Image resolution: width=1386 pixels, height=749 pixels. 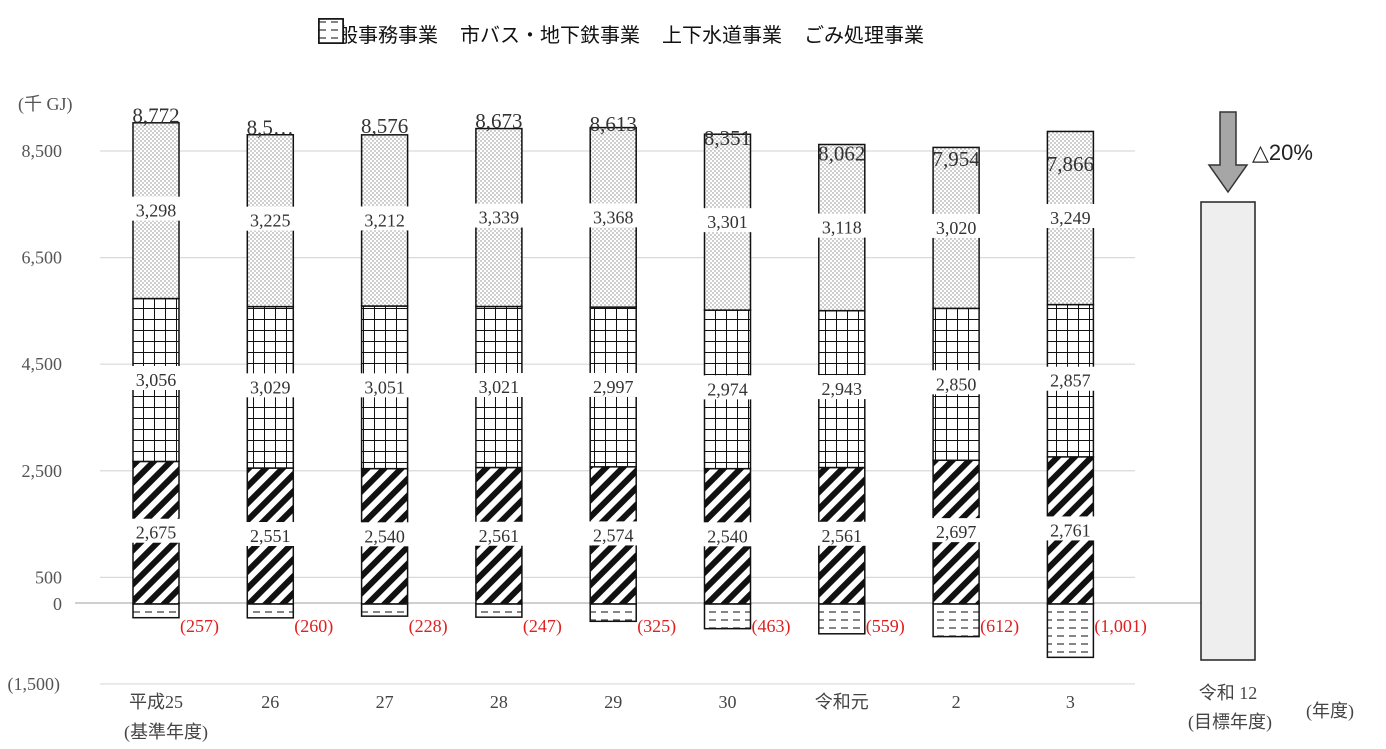 What do you see at coordinates (1230, 722) in the screenshot?
I see `target-category-sublabel: (目標年度)` at bounding box center [1230, 722].